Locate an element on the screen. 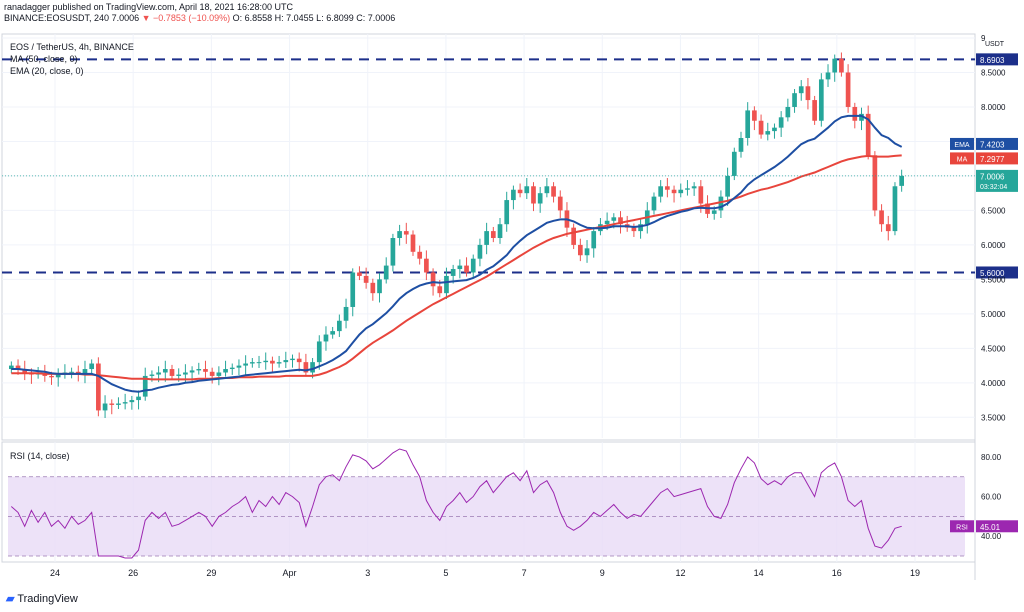  ma-badge-label: MA is located at coordinates (962, 159).